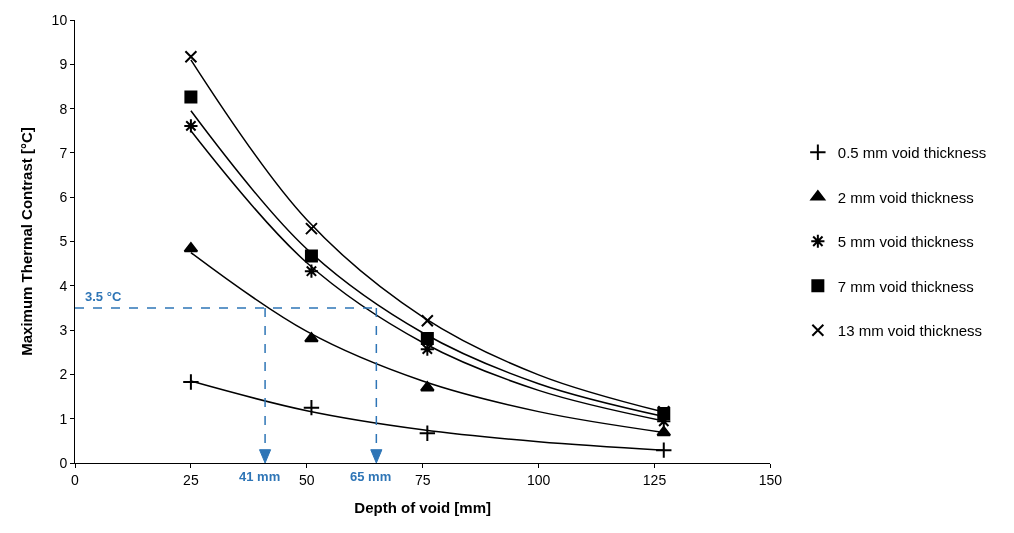 The height and width of the screenshot is (533, 1014). What do you see at coordinates (905, 197) in the screenshot?
I see `legend-label: 2 mm void thickness` at bounding box center [905, 197].